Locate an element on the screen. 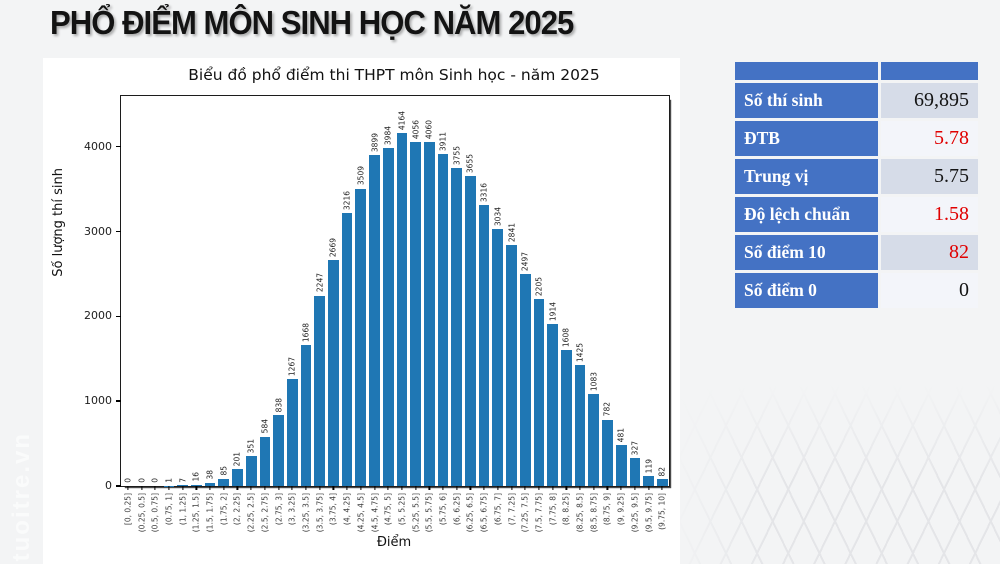 The width and height of the screenshot is (1000, 564). bar-slot: 3316 (6.5, 6.75] is located at coordinates (484, 314).